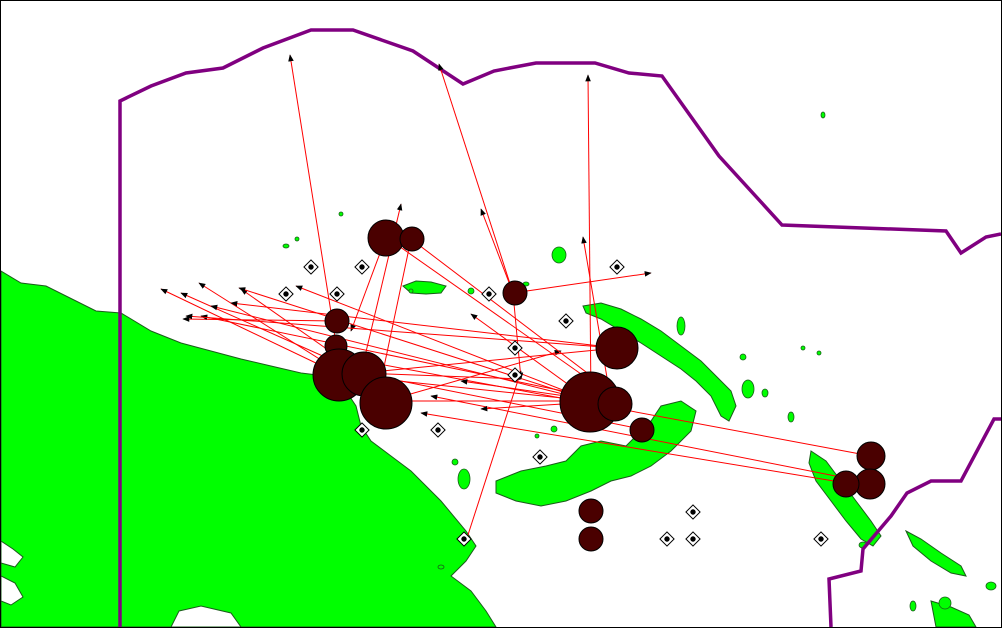  Describe the element at coordinates (953, 613) in the screenshot. I see `landmass-santa-isabel` at that location.